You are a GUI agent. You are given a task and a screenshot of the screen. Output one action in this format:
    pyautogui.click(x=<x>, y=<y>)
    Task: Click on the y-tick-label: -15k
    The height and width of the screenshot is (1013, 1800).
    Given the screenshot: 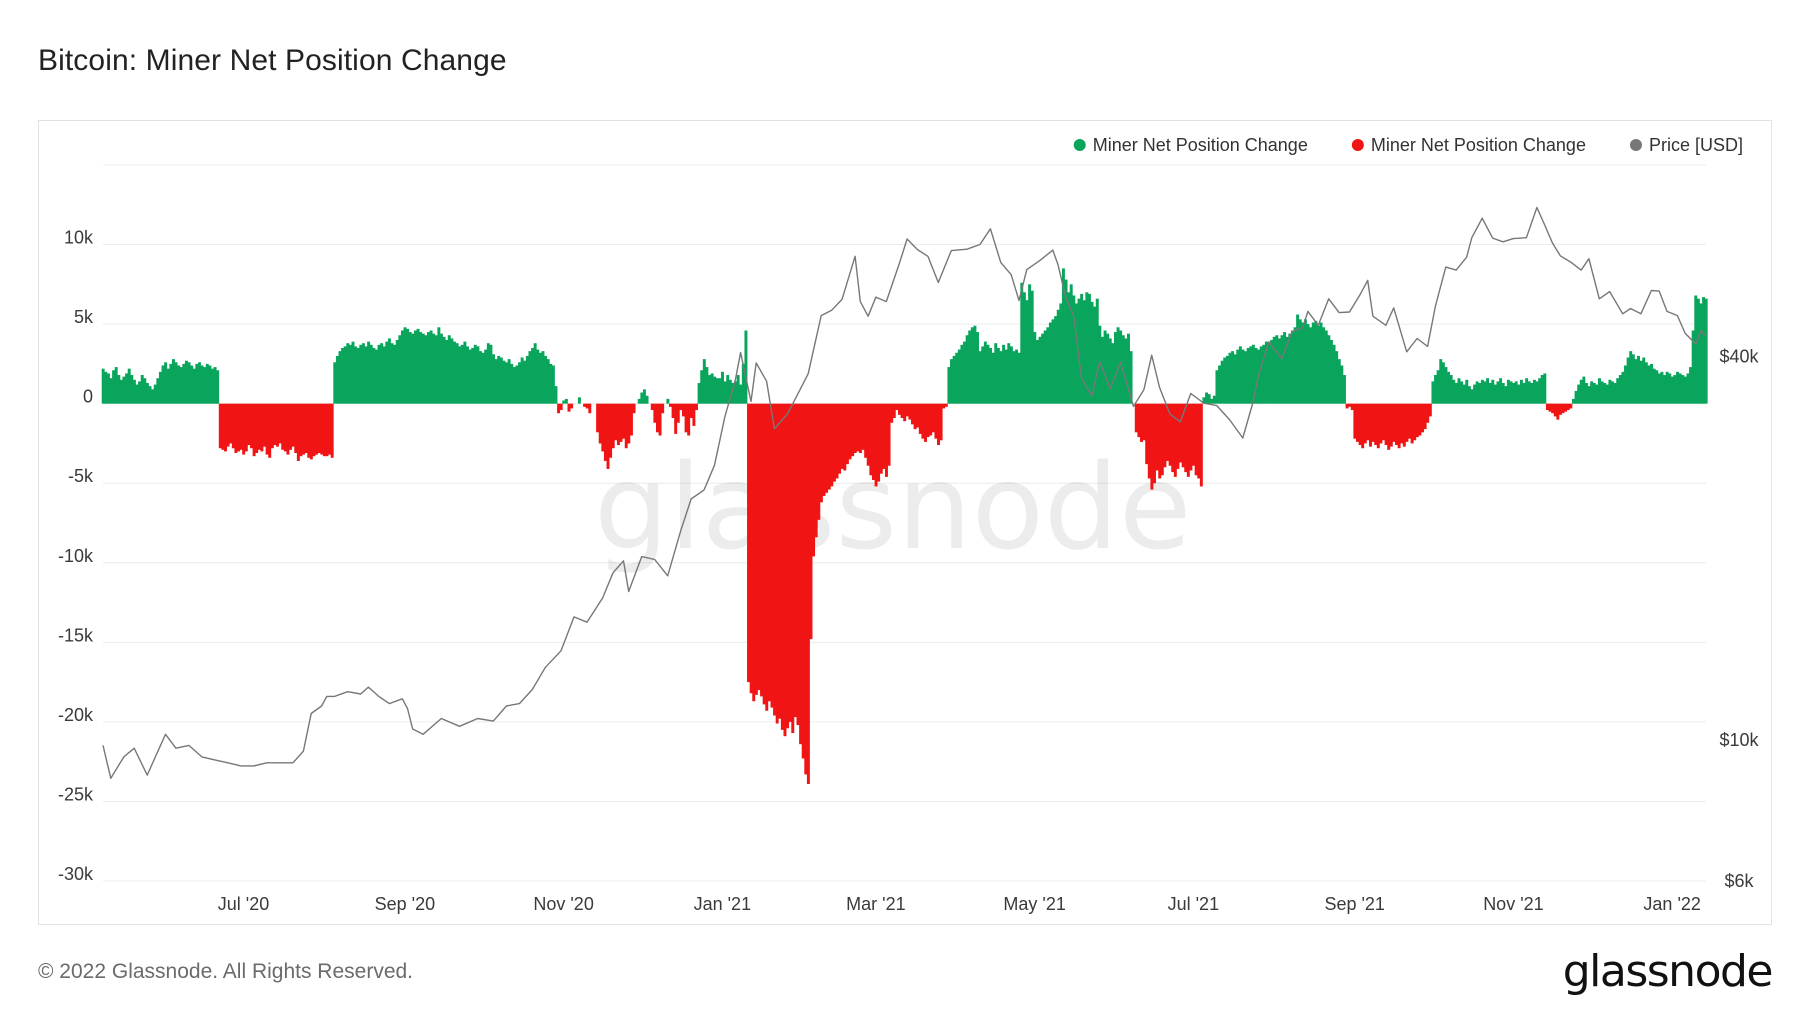 What is the action you would take?
    pyautogui.click(x=76, y=635)
    